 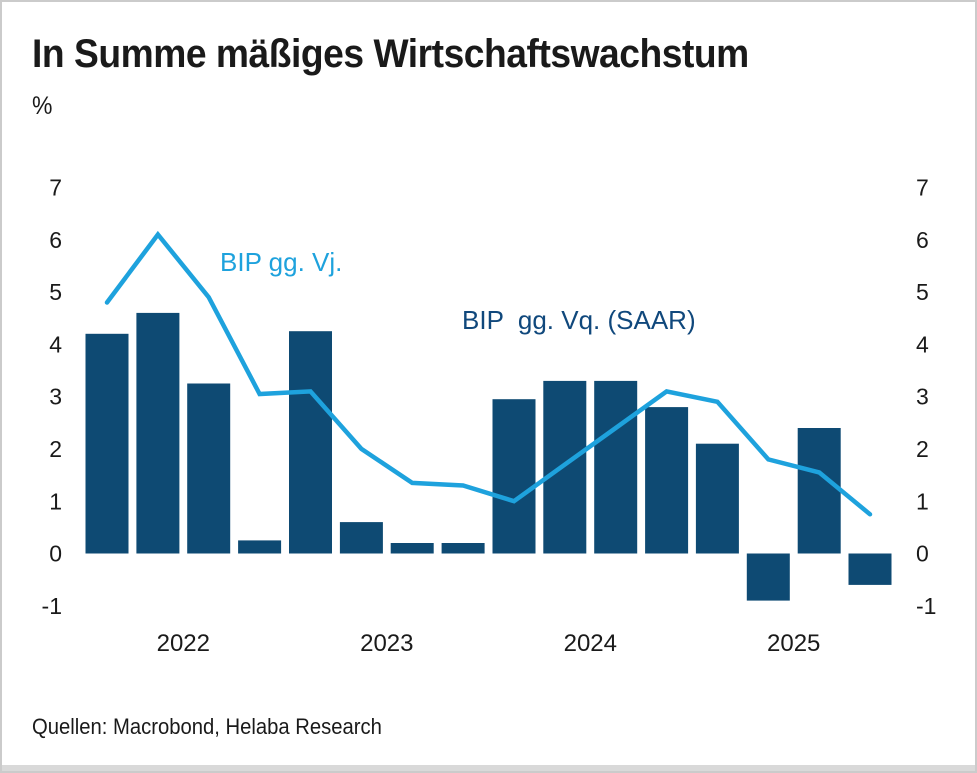 What do you see at coordinates (158, 433) in the screenshot?
I see `bar-q2-2022` at bounding box center [158, 433].